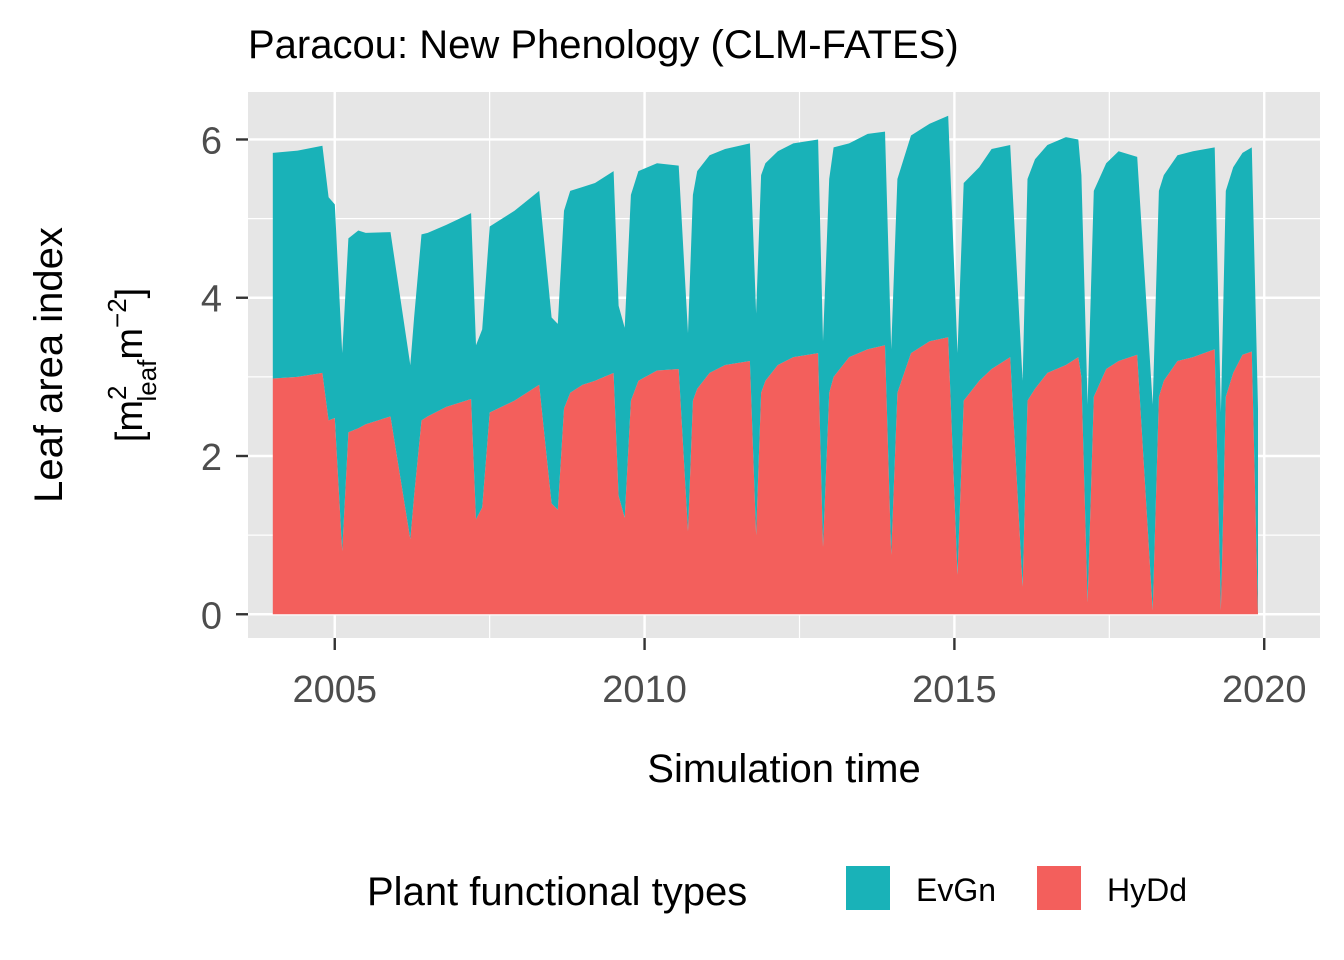 This screenshot has height=960, width=1344. What do you see at coordinates (117, 313) in the screenshot?
I see `unit-sup-2: −2` at bounding box center [117, 313].